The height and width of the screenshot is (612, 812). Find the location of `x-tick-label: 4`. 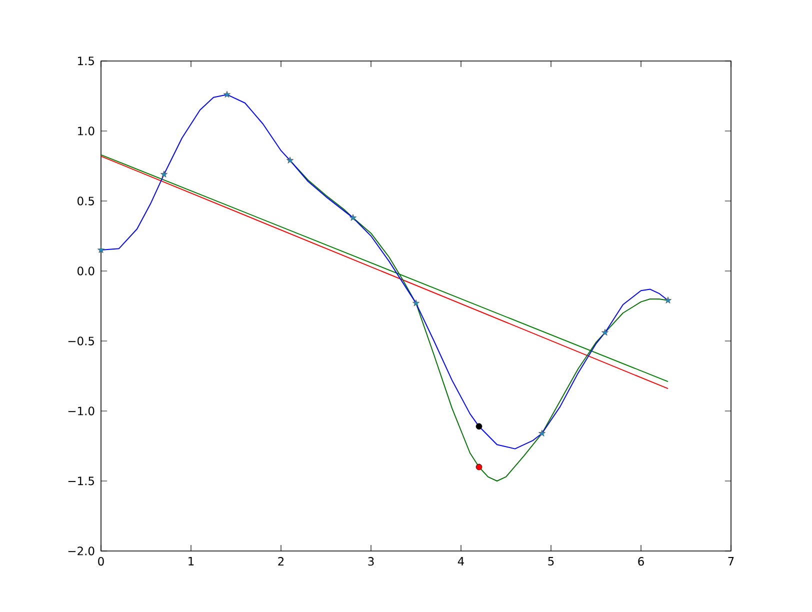

x-tick-label: 4 is located at coordinates (461, 561).